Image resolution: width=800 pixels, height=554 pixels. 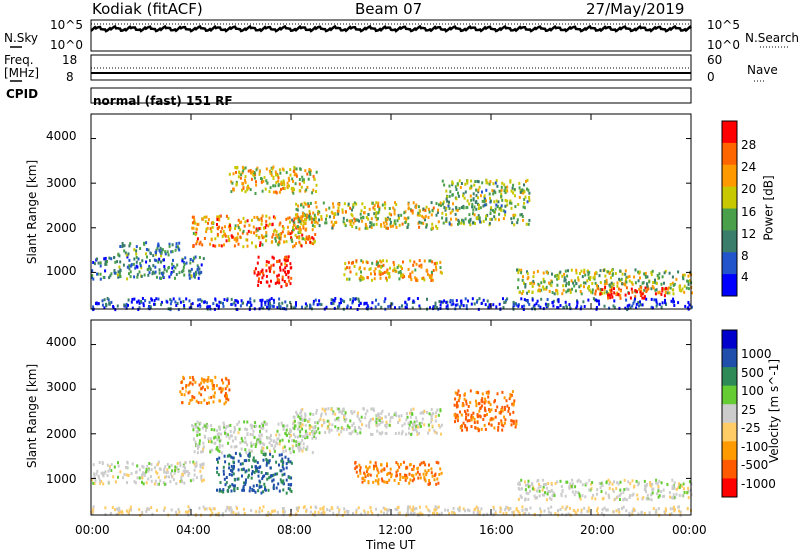 I want to click on freq-unit: [MHz], so click(x=22, y=73).